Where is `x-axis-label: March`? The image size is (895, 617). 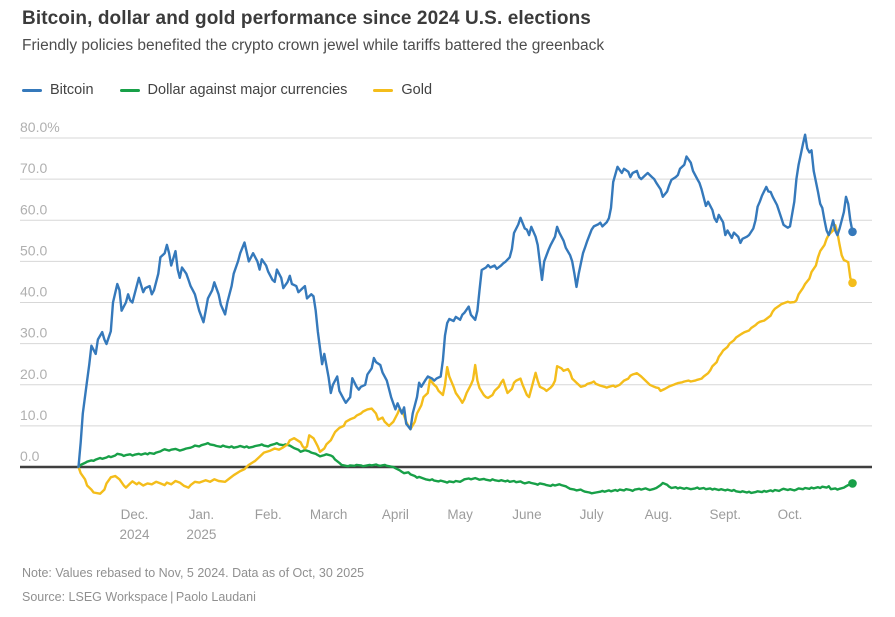
x-axis-label: March is located at coordinates (329, 514).